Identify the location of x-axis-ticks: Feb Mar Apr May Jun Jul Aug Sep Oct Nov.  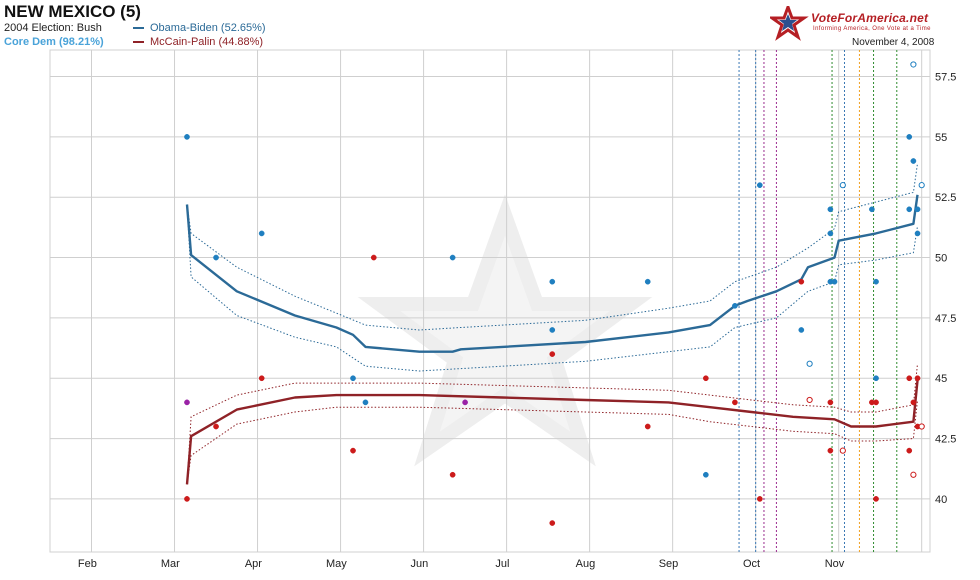
(461, 564).